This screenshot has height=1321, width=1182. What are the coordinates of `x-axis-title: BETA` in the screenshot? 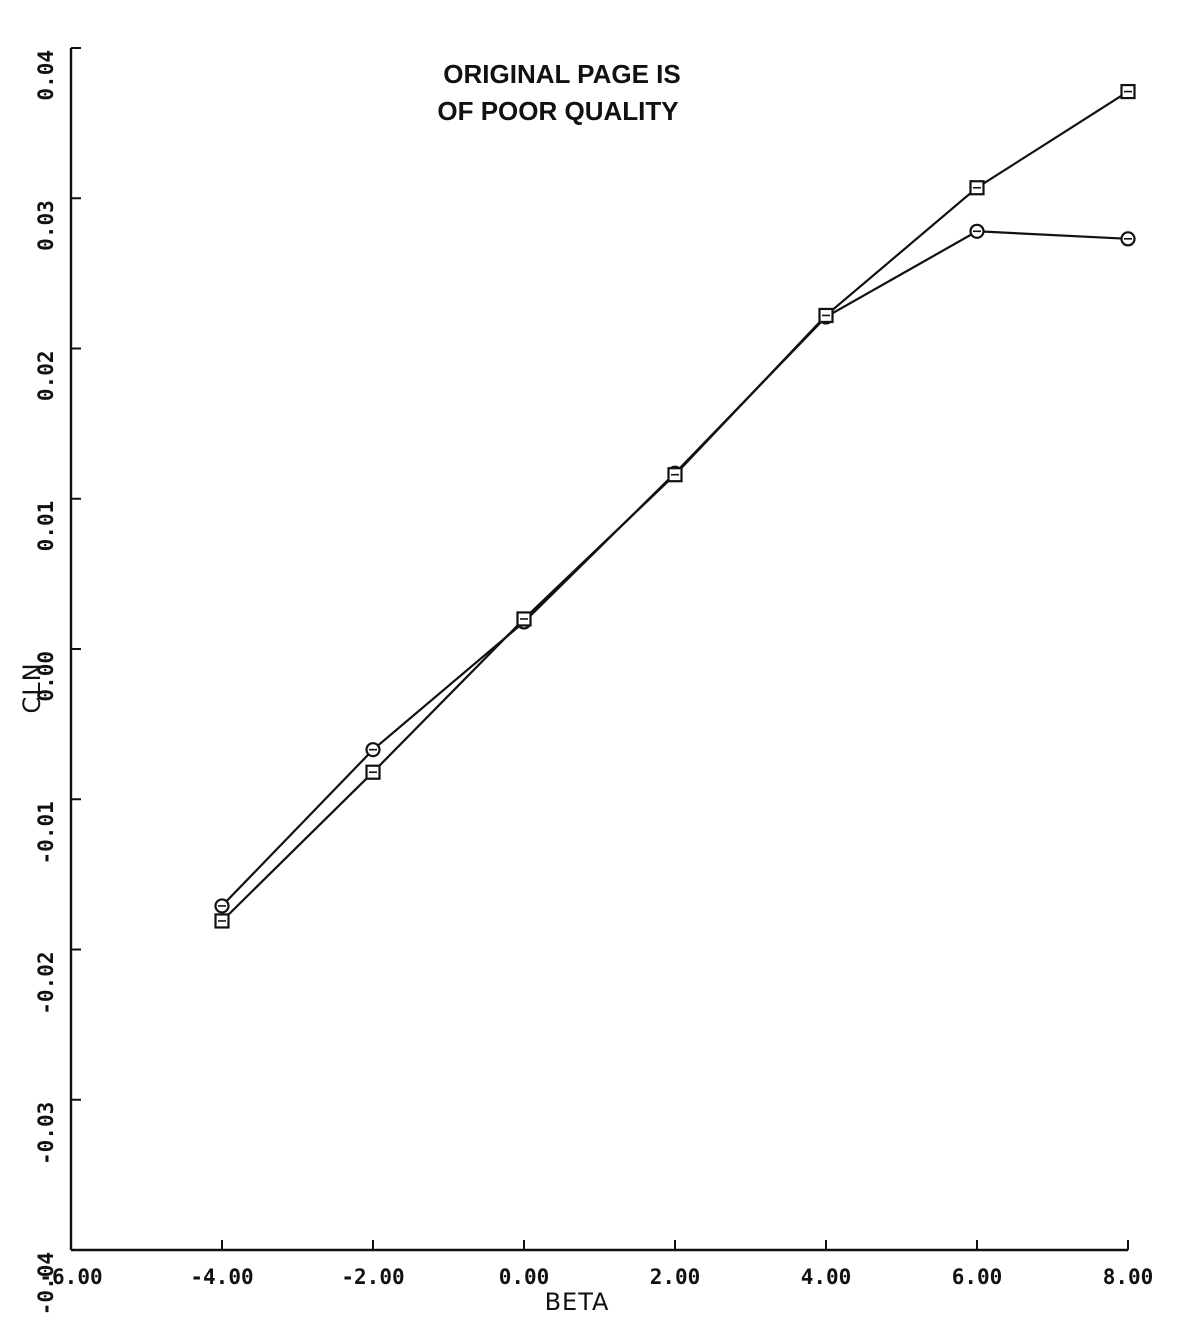 It's located at (577, 1302).